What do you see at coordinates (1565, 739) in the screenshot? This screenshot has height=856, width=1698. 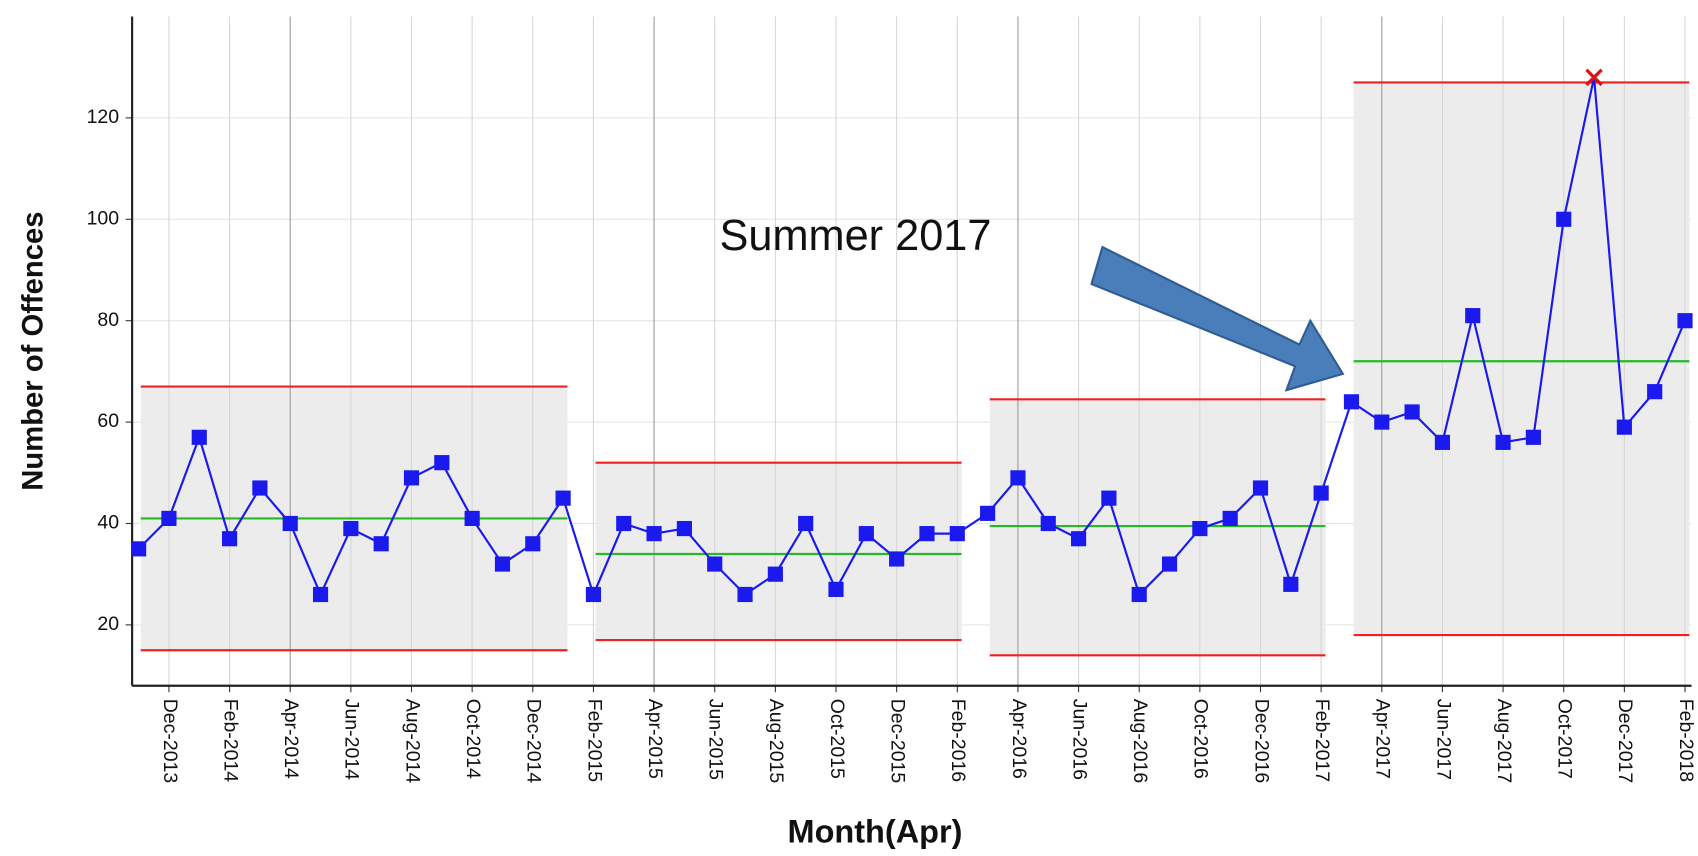 I see `x-tick-label: Oct-2017` at bounding box center [1565, 739].